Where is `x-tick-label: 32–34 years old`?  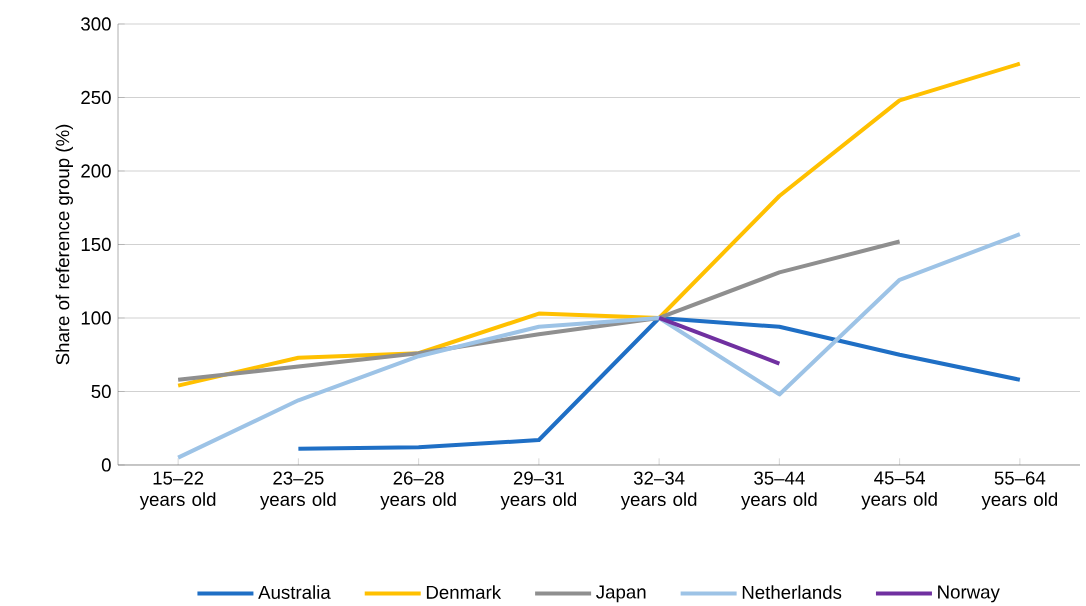
x-tick-label: 32–34 years old is located at coordinates (658, 490).